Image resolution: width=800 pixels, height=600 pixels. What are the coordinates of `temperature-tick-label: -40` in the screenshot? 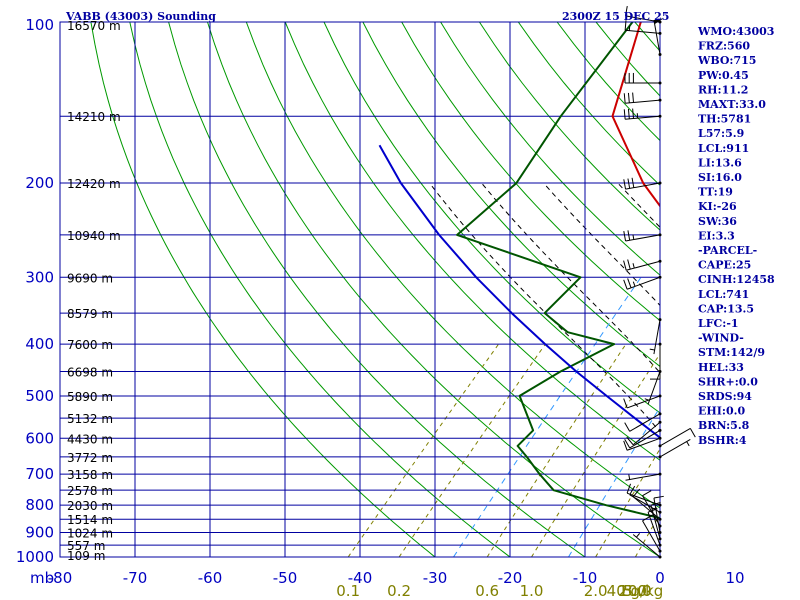 It's located at (360, 578).